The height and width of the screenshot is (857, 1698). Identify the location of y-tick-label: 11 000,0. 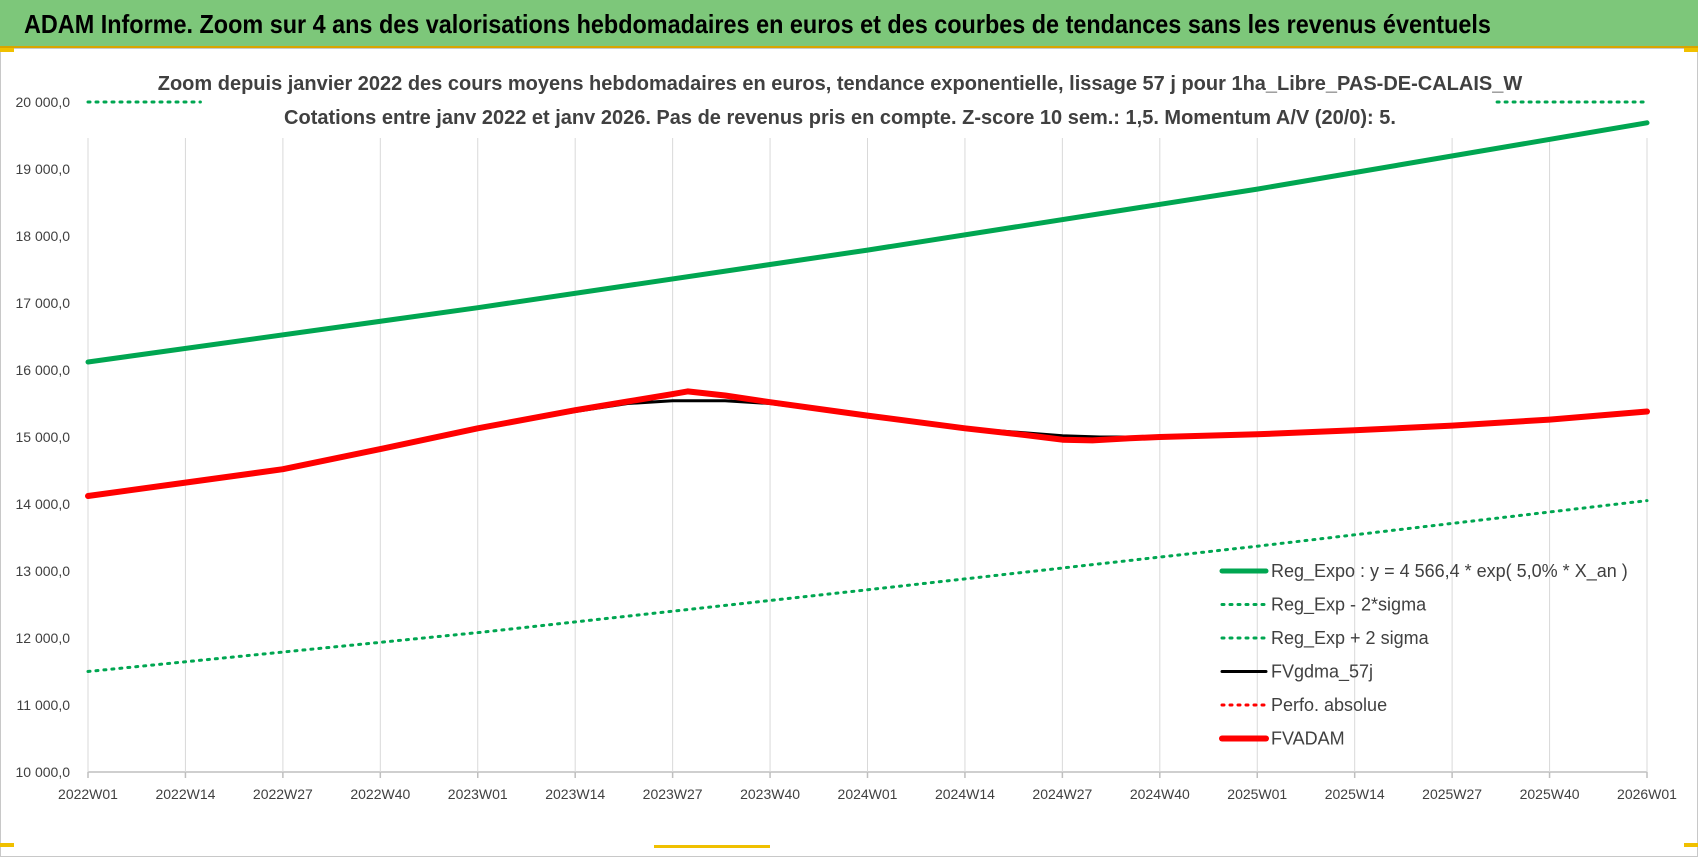
(44, 705).